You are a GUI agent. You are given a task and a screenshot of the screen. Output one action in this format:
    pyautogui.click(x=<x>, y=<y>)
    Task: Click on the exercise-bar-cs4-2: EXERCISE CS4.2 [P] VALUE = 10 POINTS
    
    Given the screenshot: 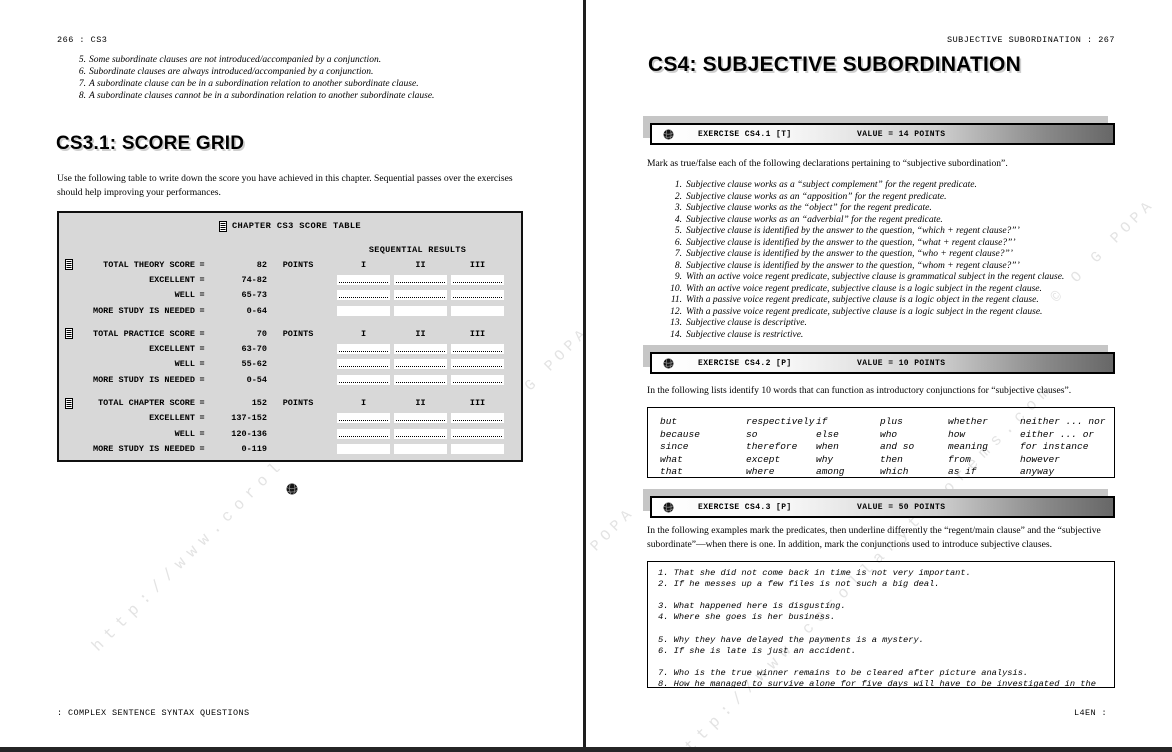 What is the action you would take?
    pyautogui.click(x=882, y=363)
    